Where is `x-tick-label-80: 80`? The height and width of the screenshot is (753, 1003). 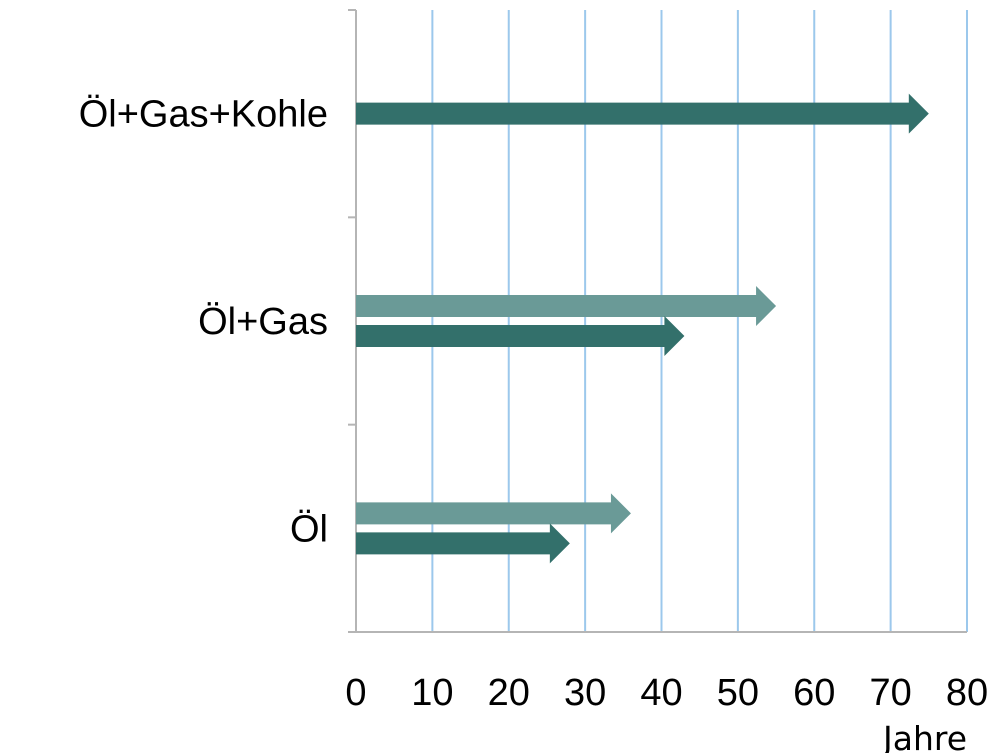
x-tick-label-80: 80 is located at coordinates (967, 693).